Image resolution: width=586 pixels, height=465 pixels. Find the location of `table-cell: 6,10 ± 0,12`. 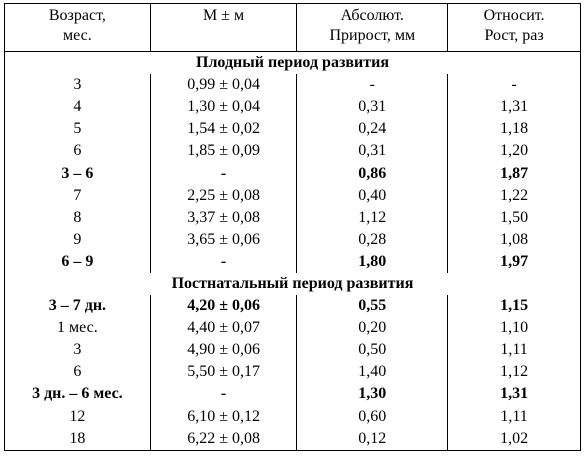

table-cell: 6,10 ± 0,12 is located at coordinates (223, 416).